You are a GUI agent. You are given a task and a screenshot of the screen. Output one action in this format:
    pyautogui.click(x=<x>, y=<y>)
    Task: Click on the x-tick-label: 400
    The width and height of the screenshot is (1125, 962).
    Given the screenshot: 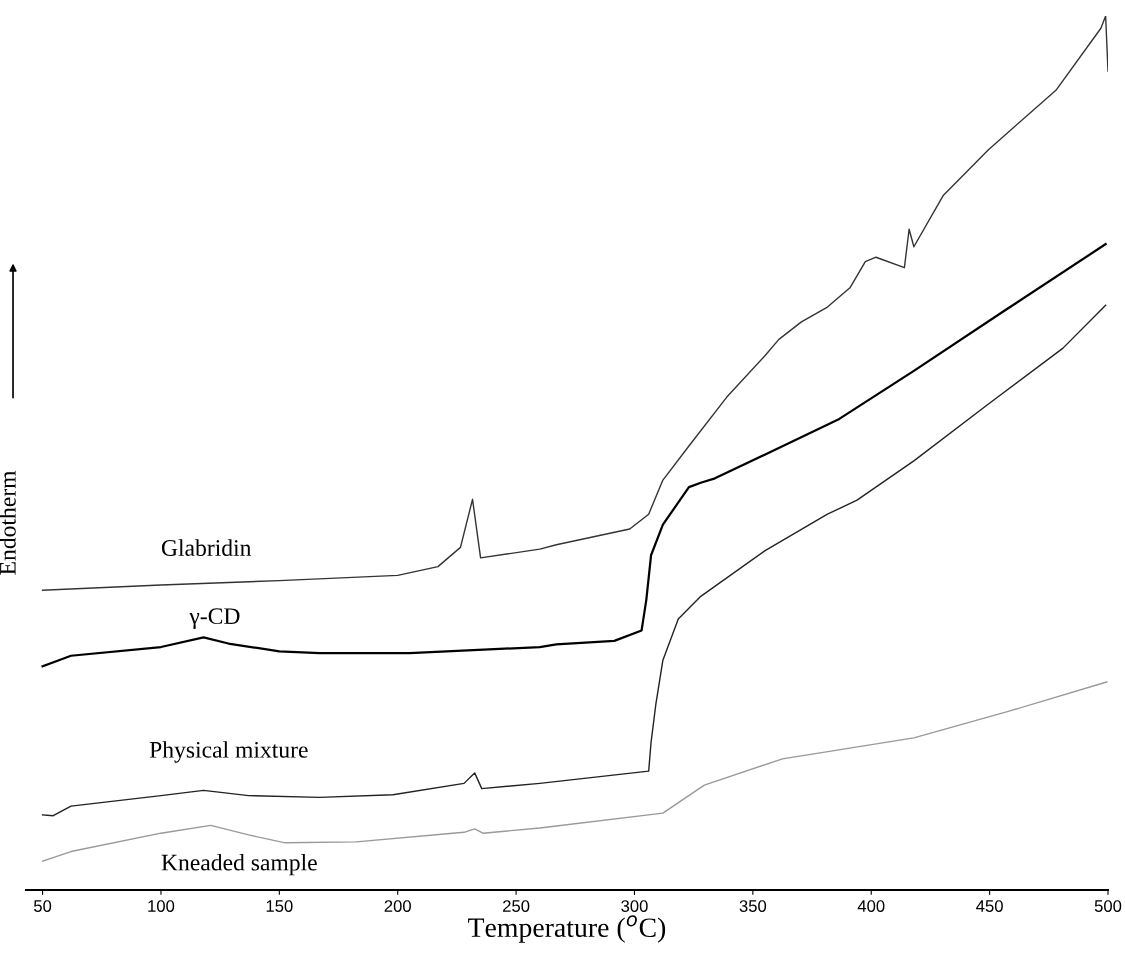 What is the action you would take?
    pyautogui.click(x=871, y=906)
    